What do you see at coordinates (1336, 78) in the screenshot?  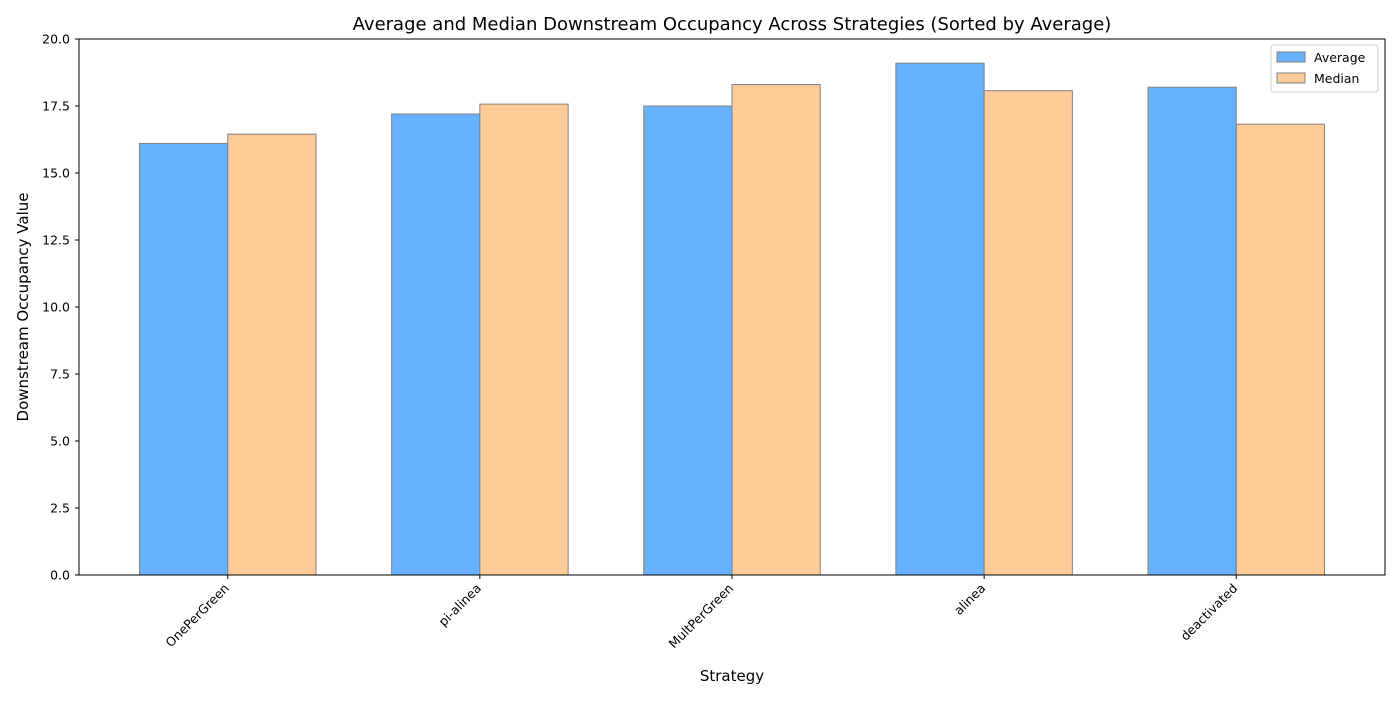 I see `legend-label-median: Median` at bounding box center [1336, 78].